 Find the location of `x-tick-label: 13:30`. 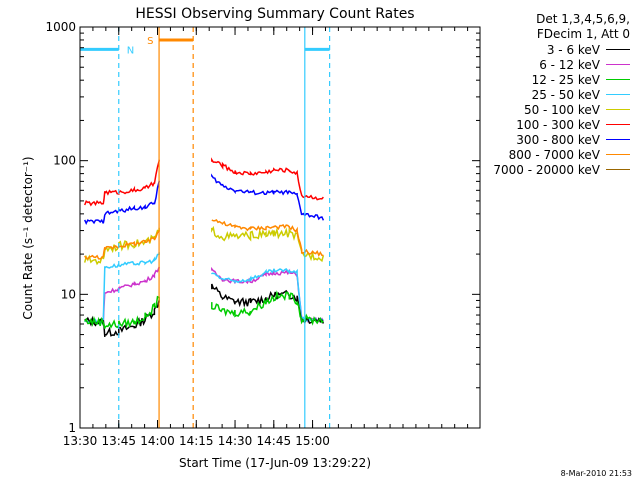

x-tick-label: 13:30 is located at coordinates (80, 441).